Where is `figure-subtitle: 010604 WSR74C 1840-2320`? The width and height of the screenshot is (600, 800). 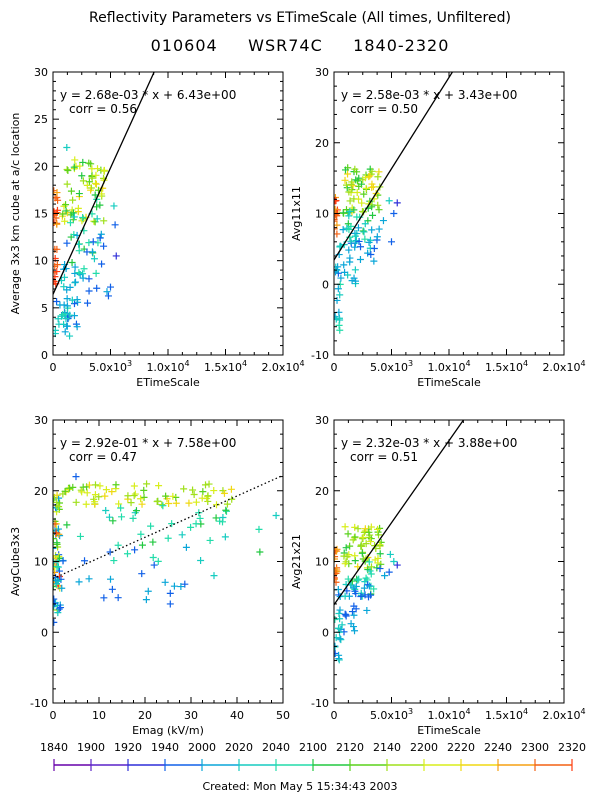 figure-subtitle: 010604 WSR74C 1840-2320 is located at coordinates (300, 45).